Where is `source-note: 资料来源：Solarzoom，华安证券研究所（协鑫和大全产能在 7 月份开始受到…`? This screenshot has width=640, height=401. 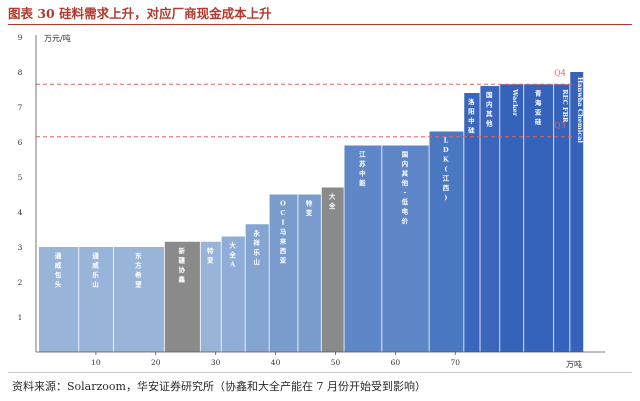
source-note: 资料来源：Solarzoom，华安证券研究所（协鑫和大全产能在 7 月份开始受到… is located at coordinates (219, 386).